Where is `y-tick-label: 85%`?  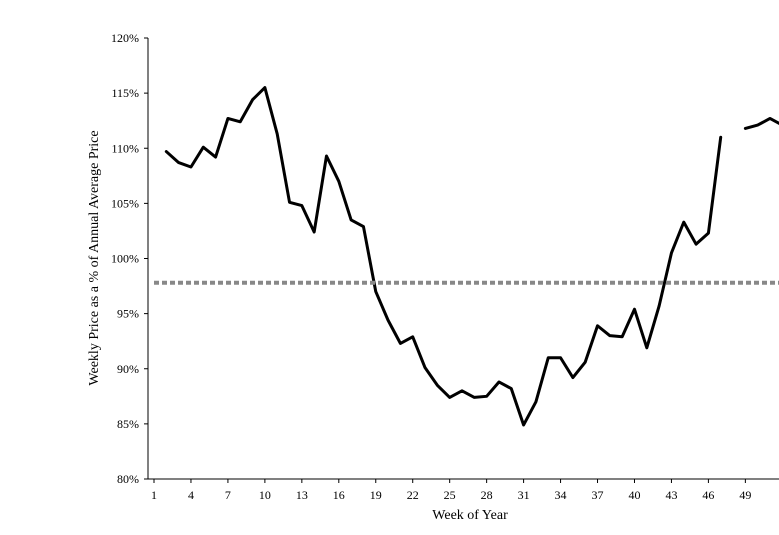
y-tick-label: 85% is located at coordinates (128, 424).